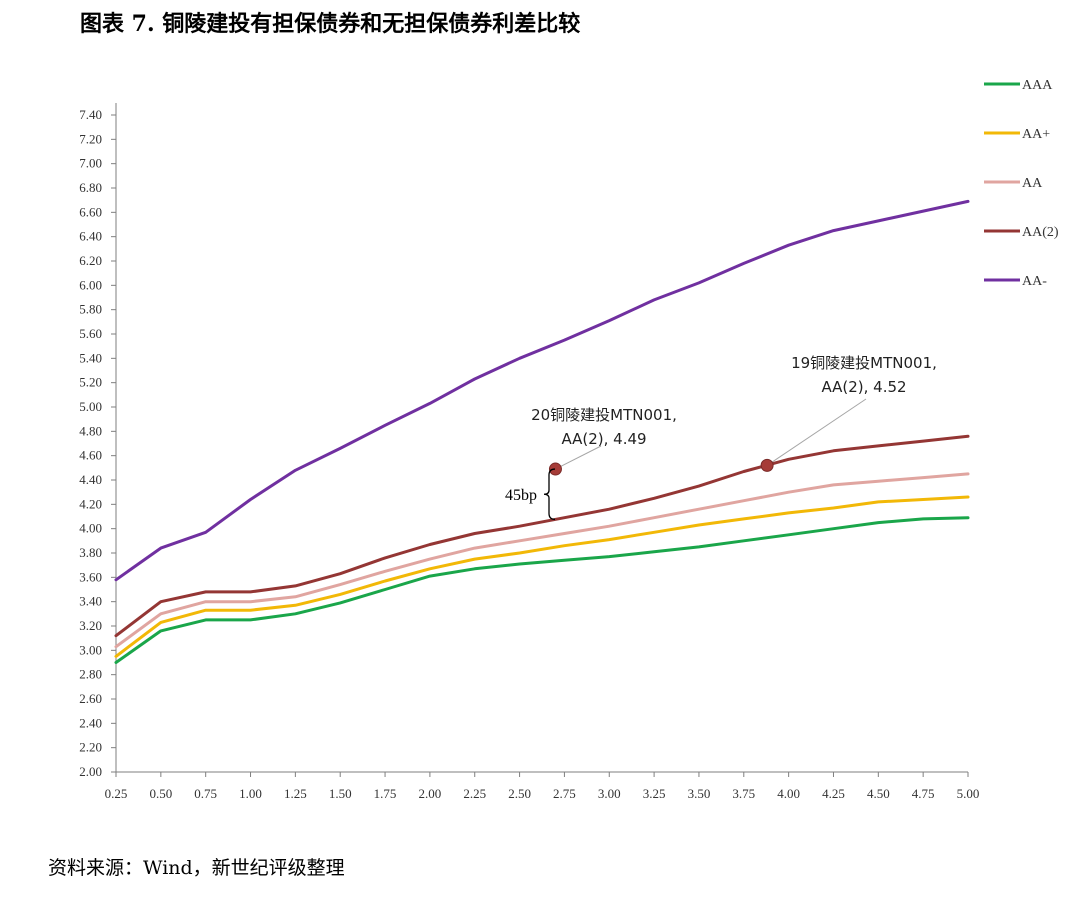 This screenshot has height=911, width=1080. I want to click on legend: AAA AA+ AA AA(2) AA-, so click(1021, 183).